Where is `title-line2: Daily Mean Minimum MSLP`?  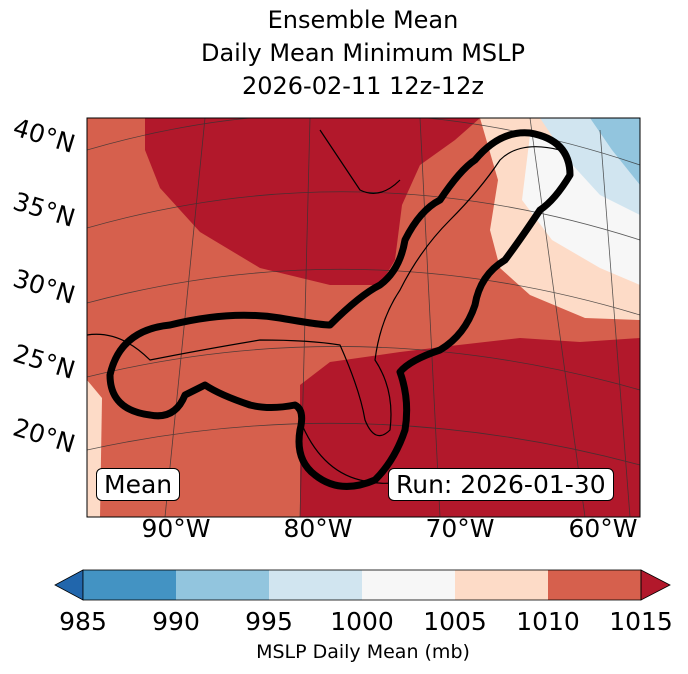 title-line2: Daily Mean Minimum MSLP is located at coordinates (362, 53).